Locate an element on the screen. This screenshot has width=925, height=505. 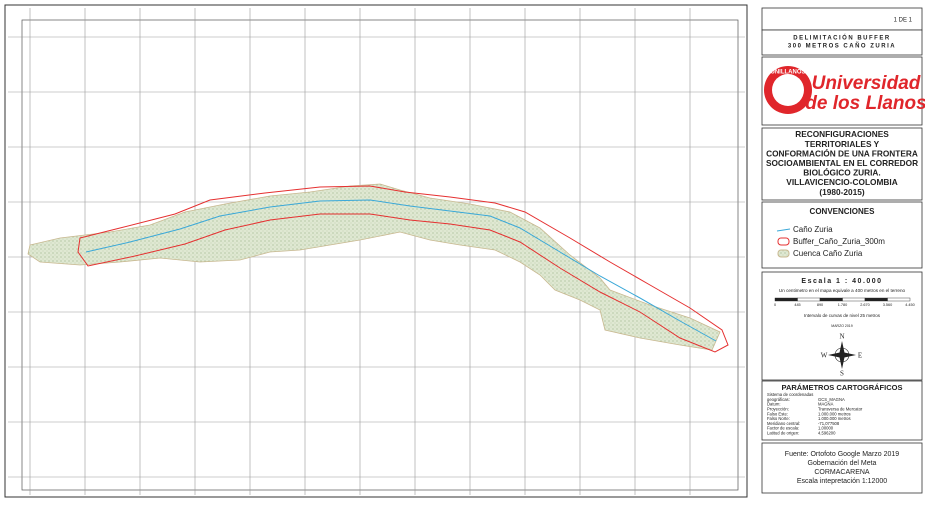
parameter-name: Falso Este: is located at coordinates (777, 413).